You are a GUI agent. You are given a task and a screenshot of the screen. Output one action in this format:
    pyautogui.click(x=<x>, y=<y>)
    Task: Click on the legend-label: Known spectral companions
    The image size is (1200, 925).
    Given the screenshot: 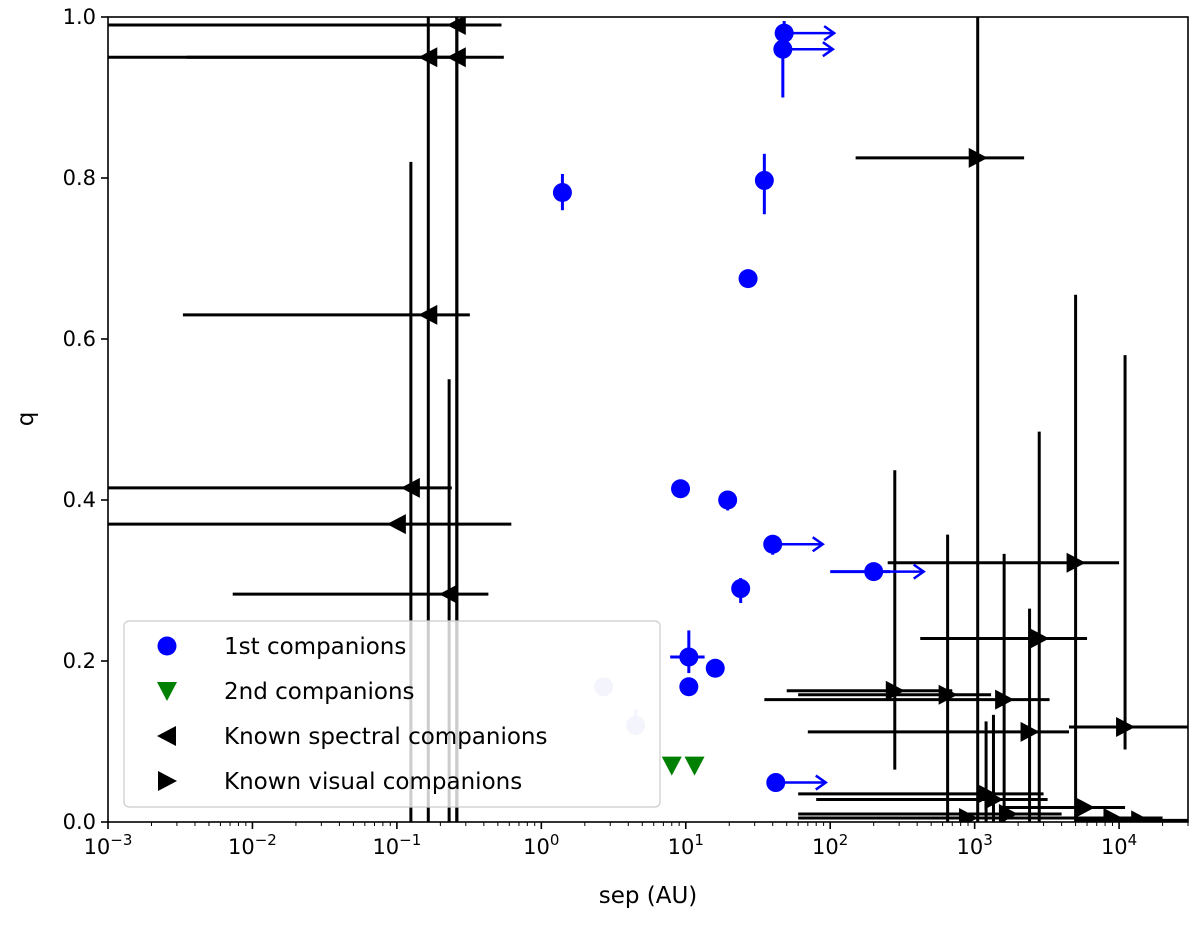 What is the action you would take?
    pyautogui.click(x=386, y=737)
    